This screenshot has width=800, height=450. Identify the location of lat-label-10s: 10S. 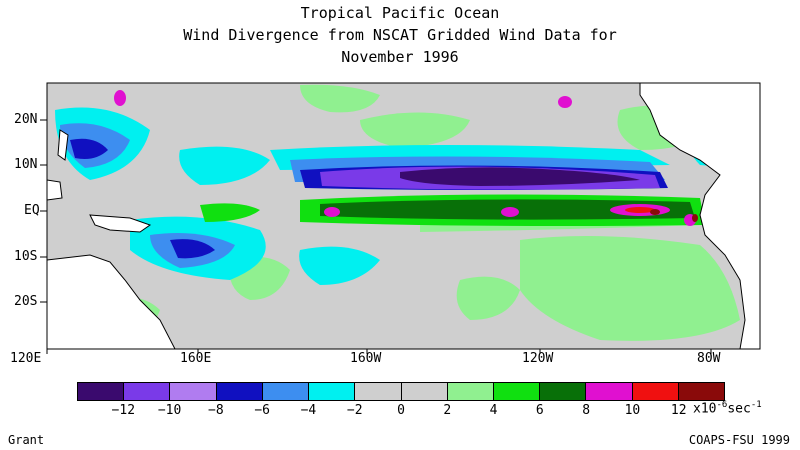
(26, 256).